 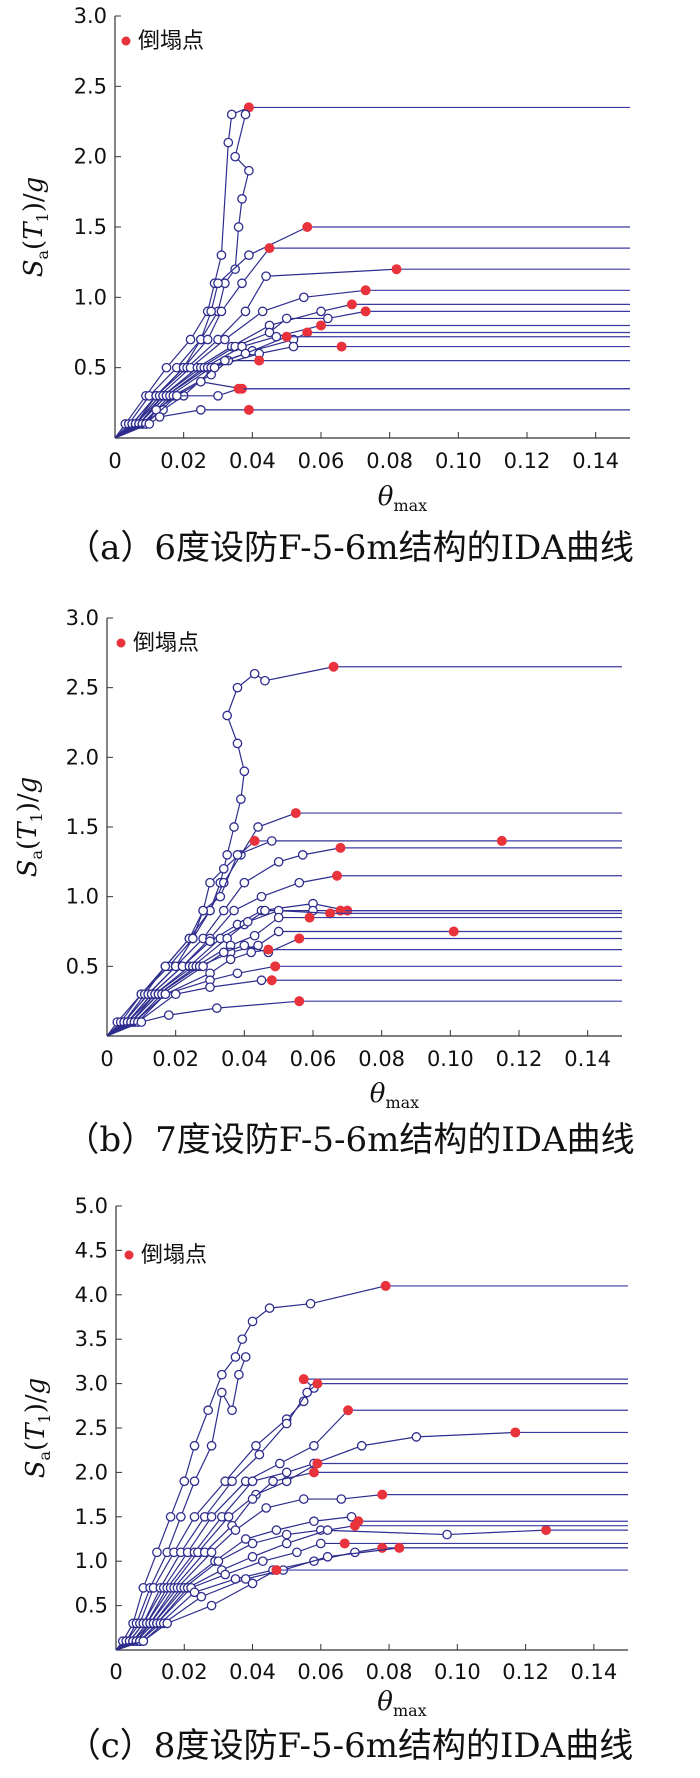 I want to click on x-tick-label: 0, so click(x=106, y=1059).